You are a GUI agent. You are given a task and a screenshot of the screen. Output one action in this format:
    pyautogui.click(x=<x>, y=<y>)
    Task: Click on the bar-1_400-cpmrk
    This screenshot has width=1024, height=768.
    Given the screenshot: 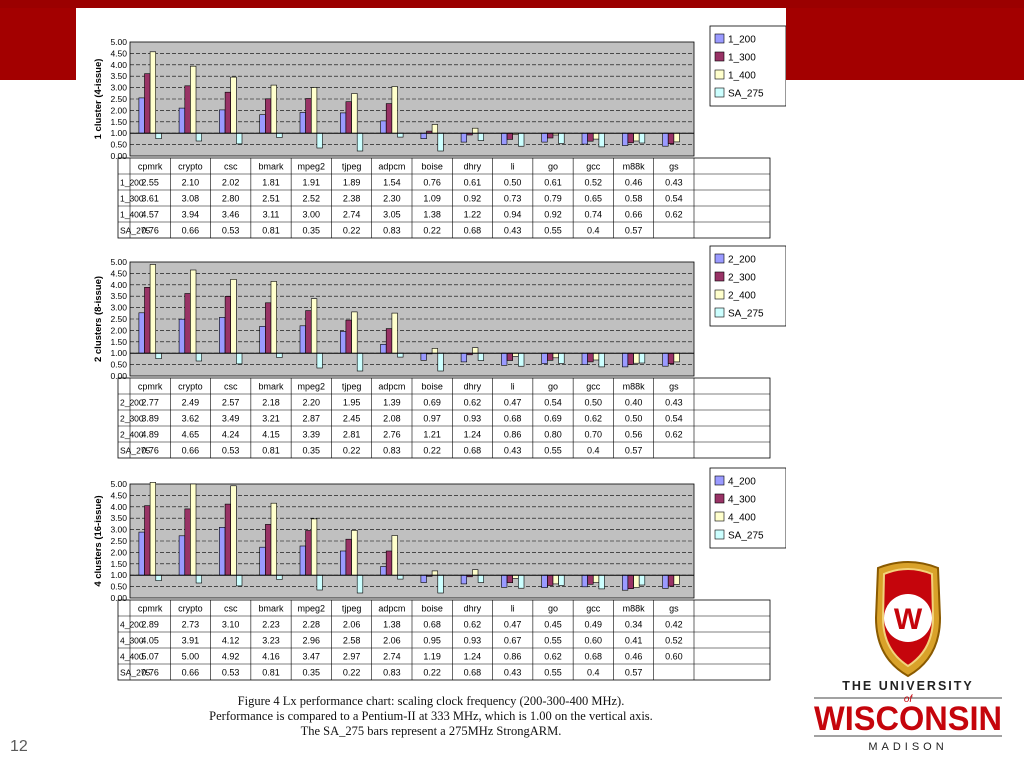 What is the action you would take?
    pyautogui.click(x=152, y=92)
    